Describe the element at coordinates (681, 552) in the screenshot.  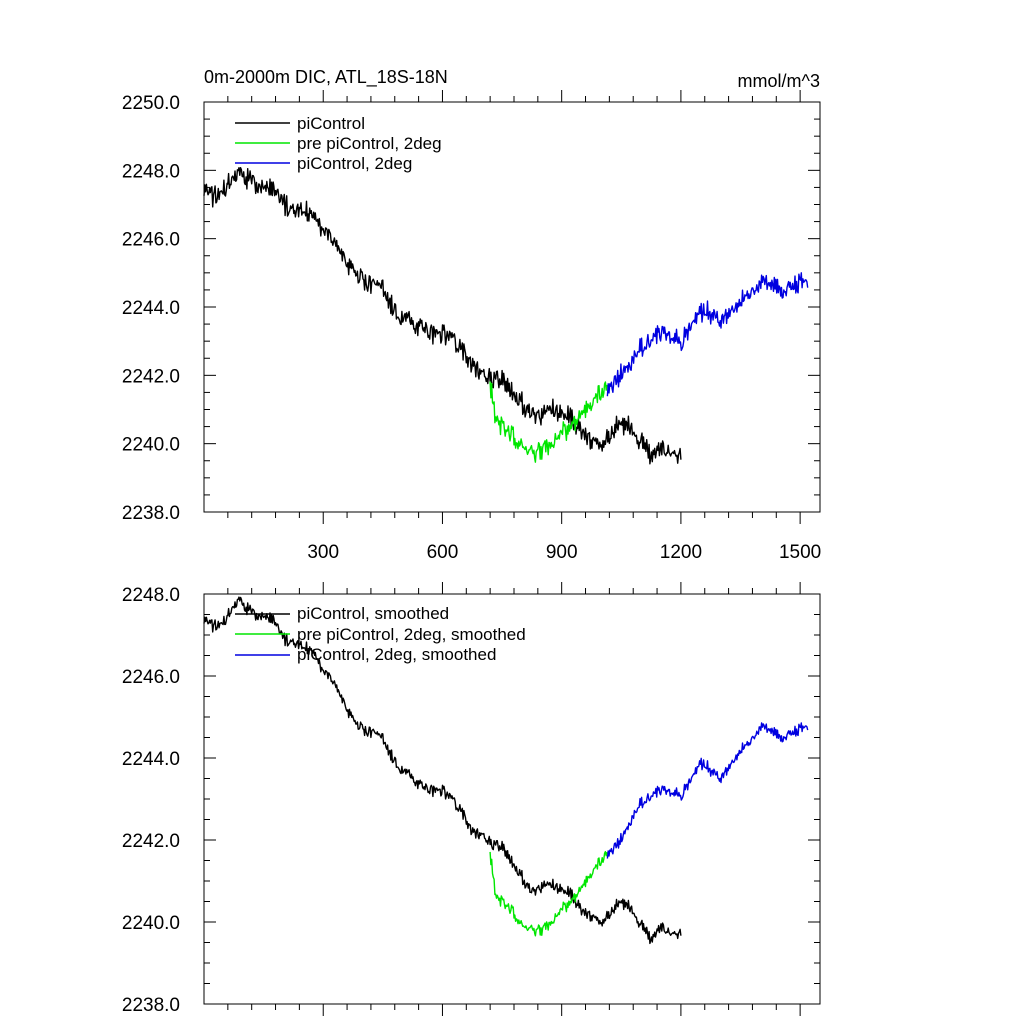
I see `x-tick-label: 1200` at that location.